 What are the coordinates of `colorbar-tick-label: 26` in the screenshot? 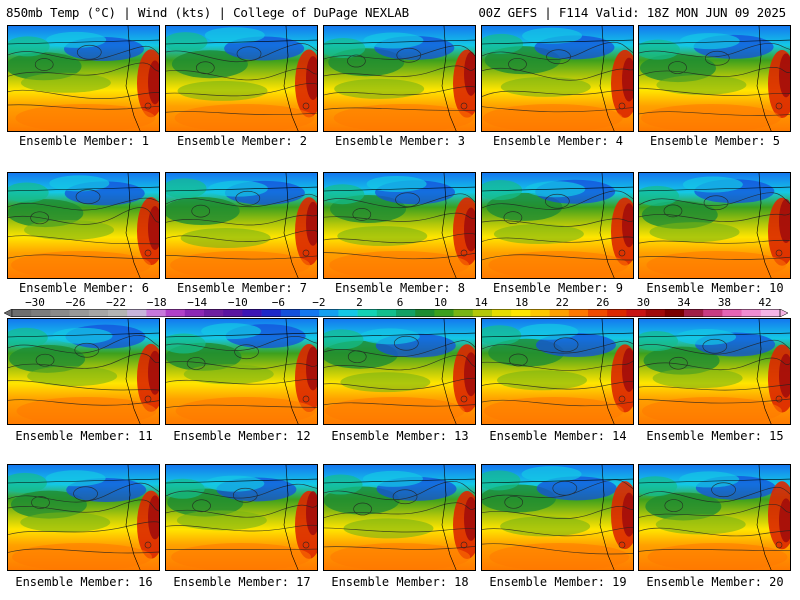 It's located at (603, 302).